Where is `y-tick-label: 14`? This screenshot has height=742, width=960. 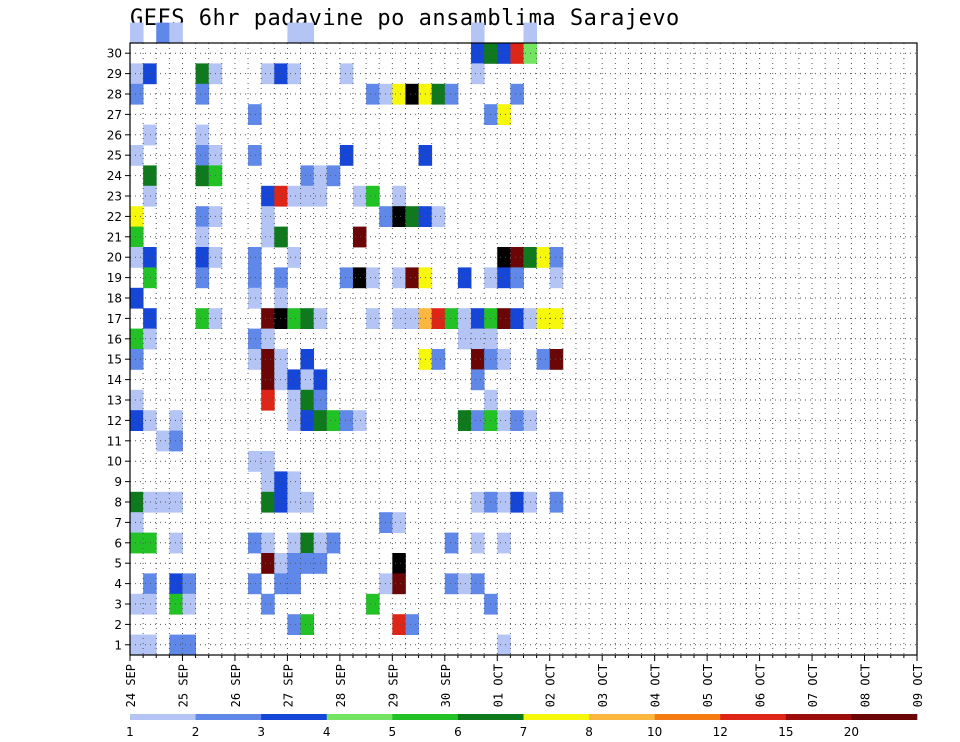 y-tick-label: 14 is located at coordinates (114, 380).